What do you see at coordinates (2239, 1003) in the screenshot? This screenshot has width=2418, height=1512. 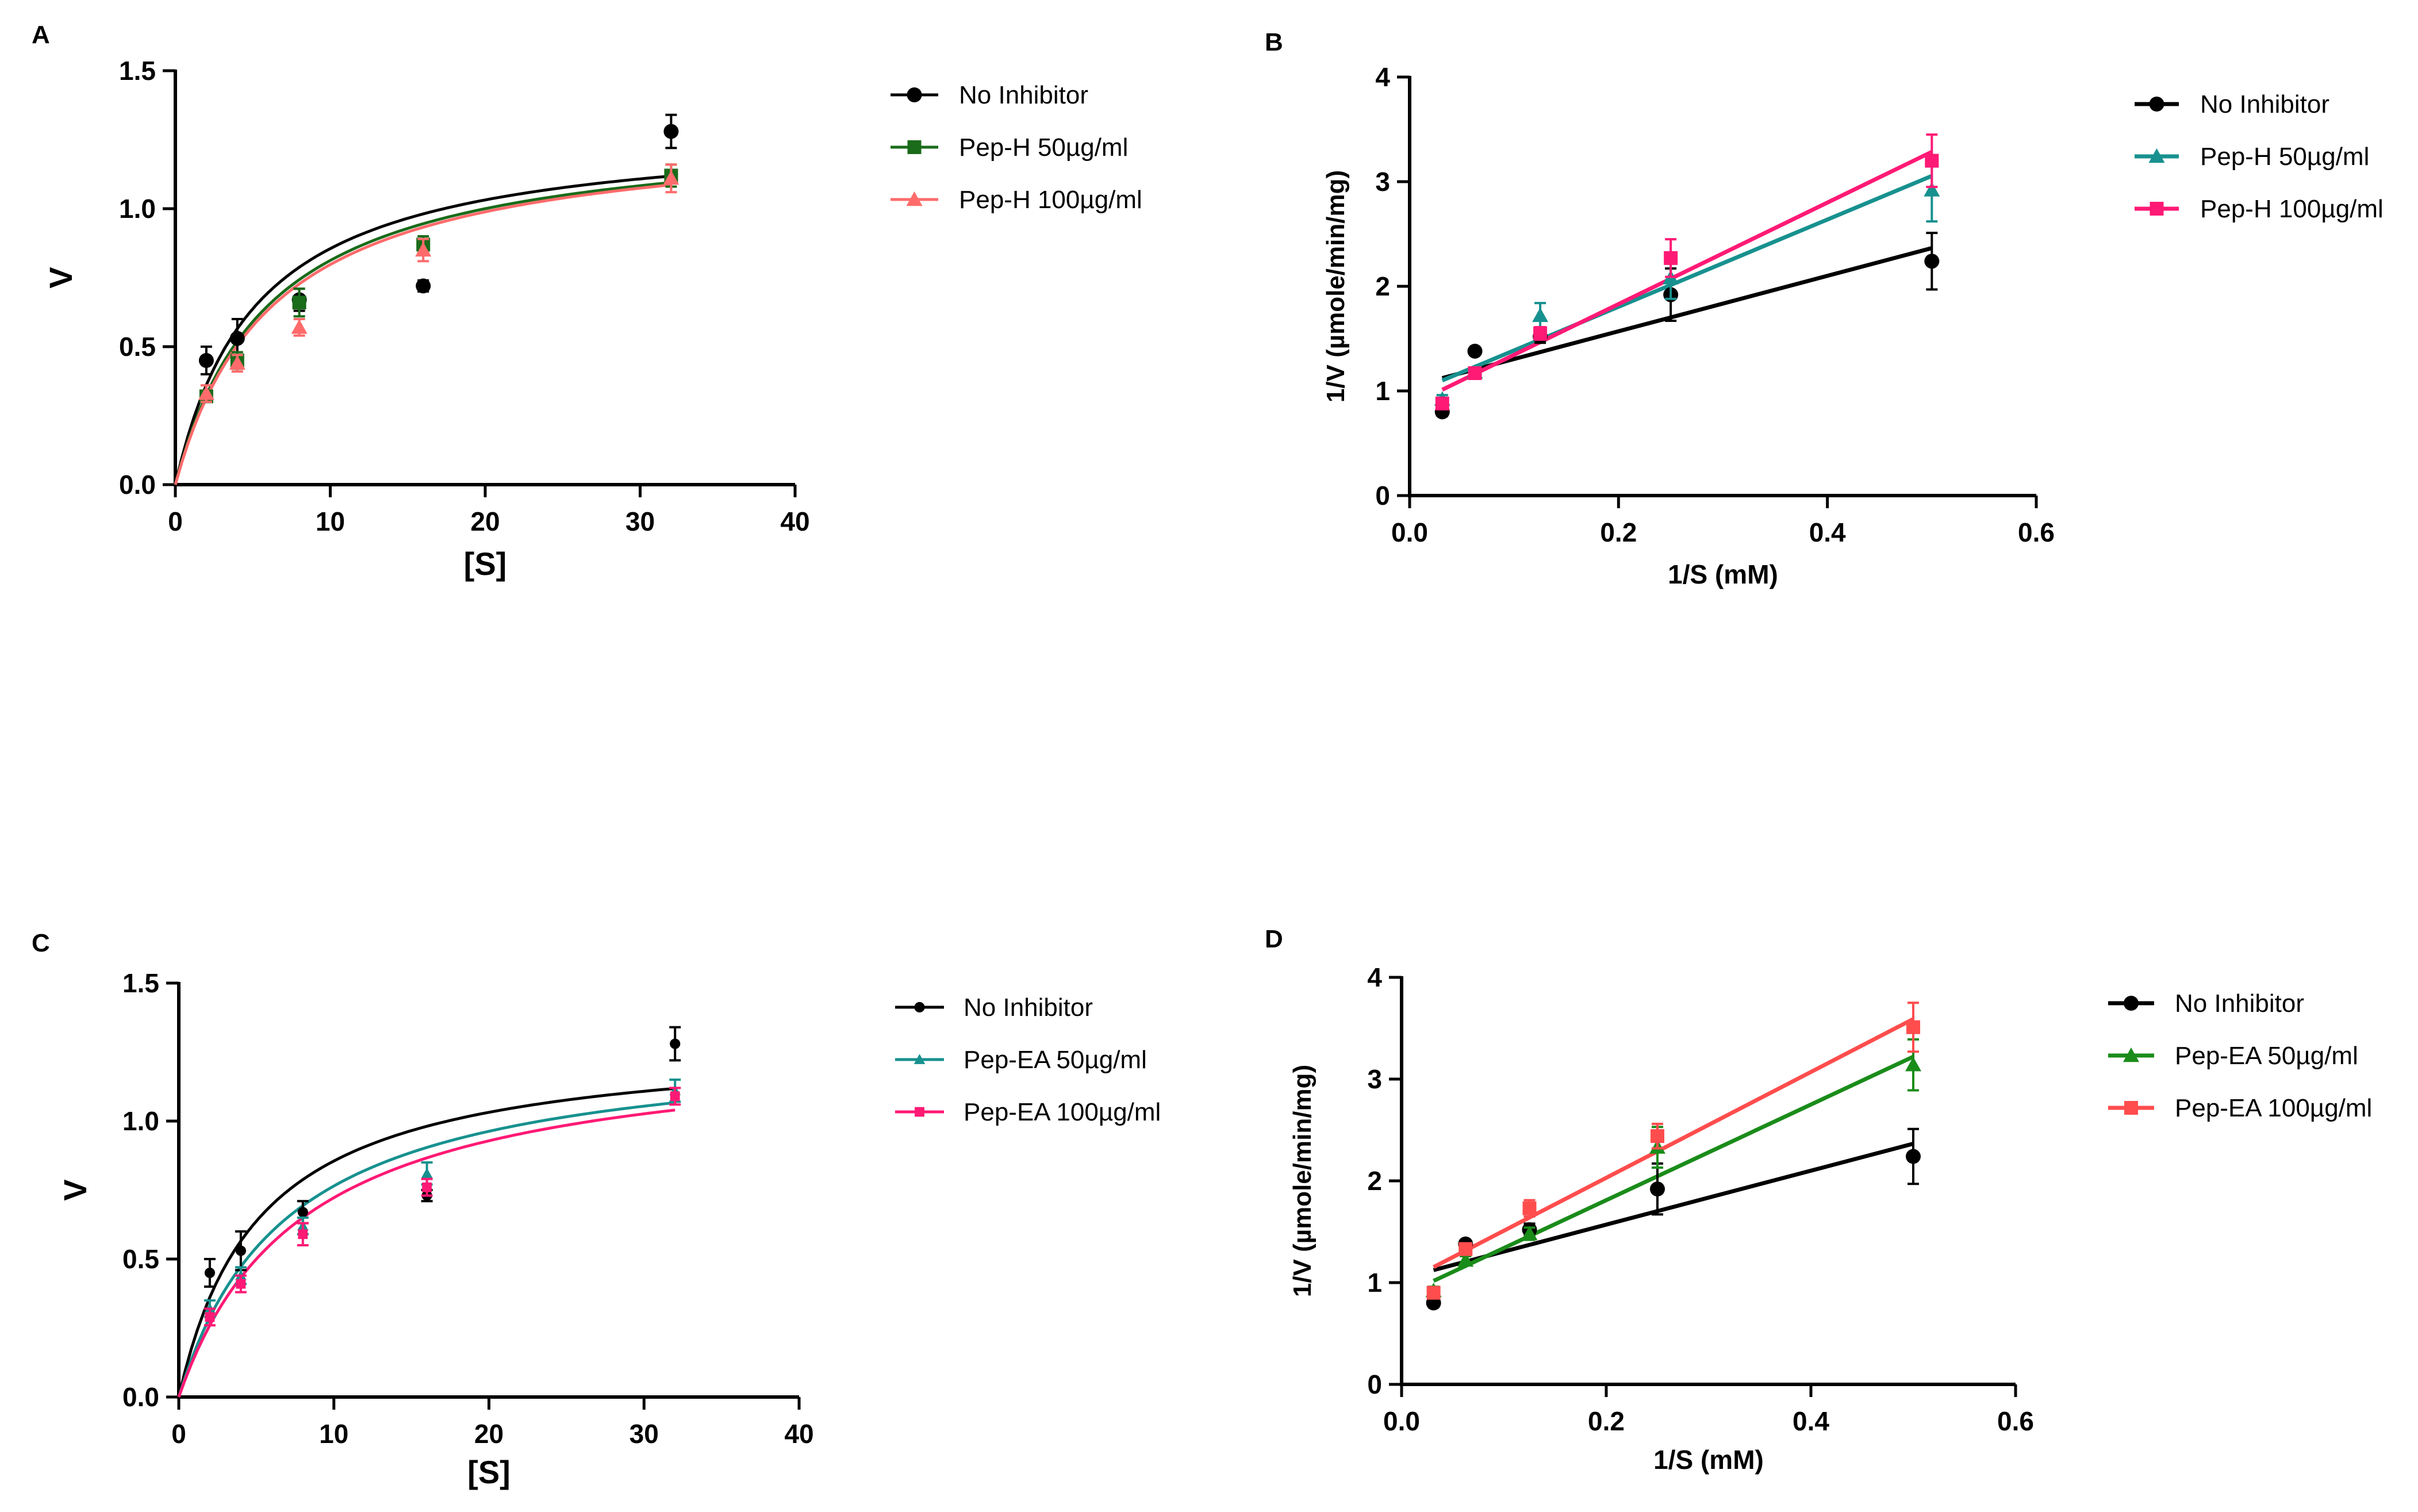 I see `legend-label: No Inhibitor` at bounding box center [2239, 1003].